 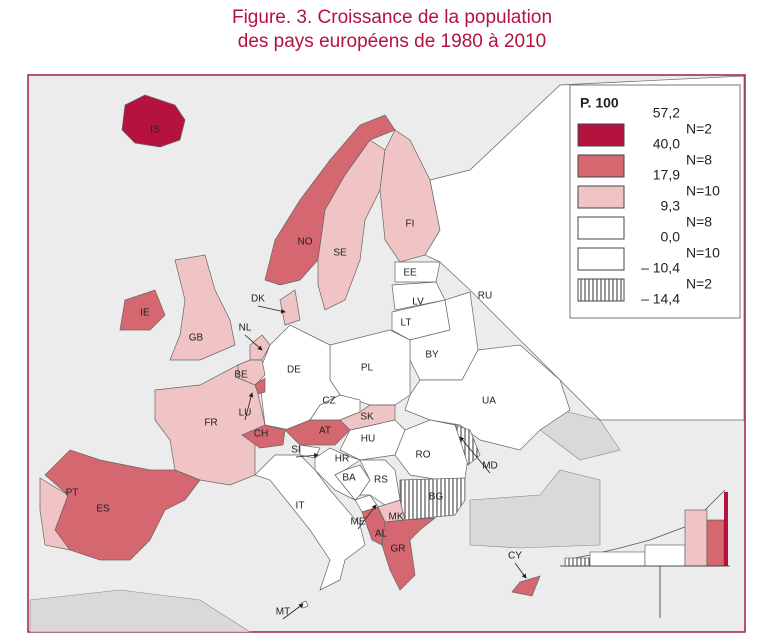 I want to click on country-label: BA, so click(x=349, y=478).